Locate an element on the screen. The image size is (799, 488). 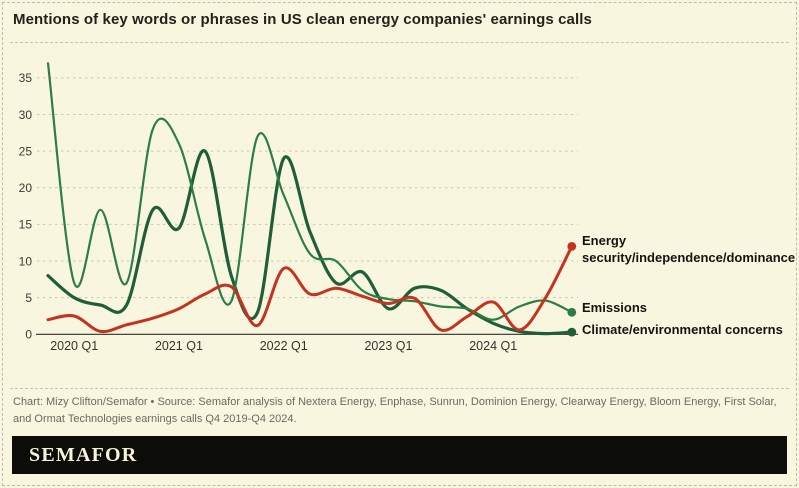
y-tick-label: 10 is located at coordinates (26, 261).